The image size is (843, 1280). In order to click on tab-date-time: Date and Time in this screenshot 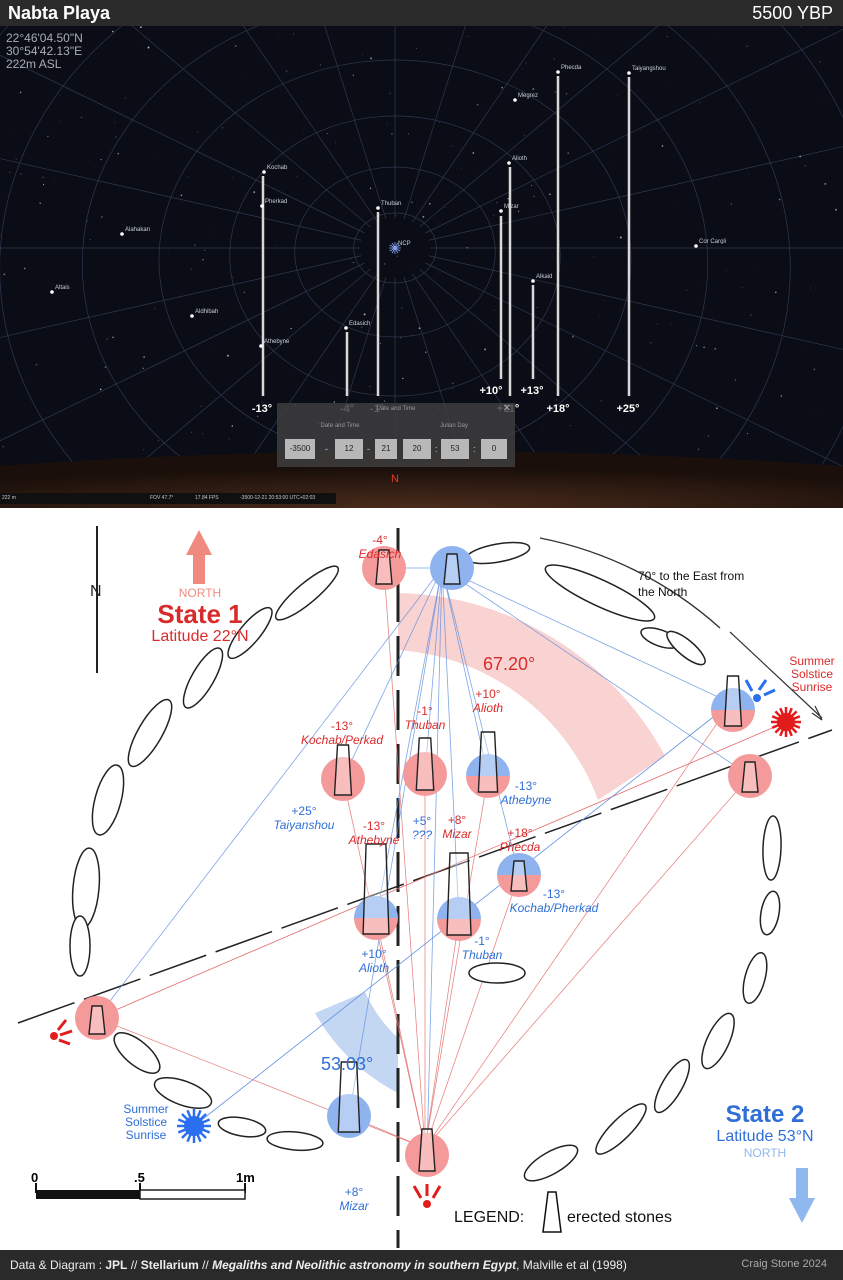, I will do `click(340, 426)`.